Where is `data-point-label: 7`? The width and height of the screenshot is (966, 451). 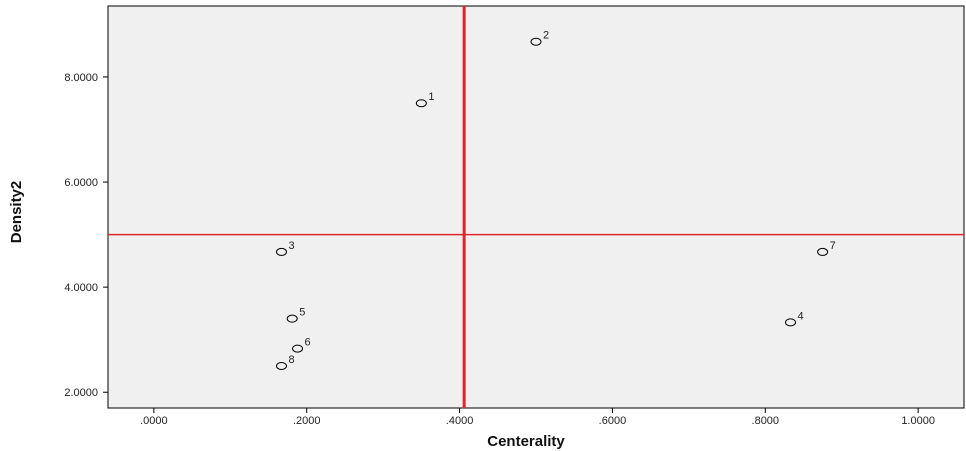 data-point-label: 7 is located at coordinates (833, 246).